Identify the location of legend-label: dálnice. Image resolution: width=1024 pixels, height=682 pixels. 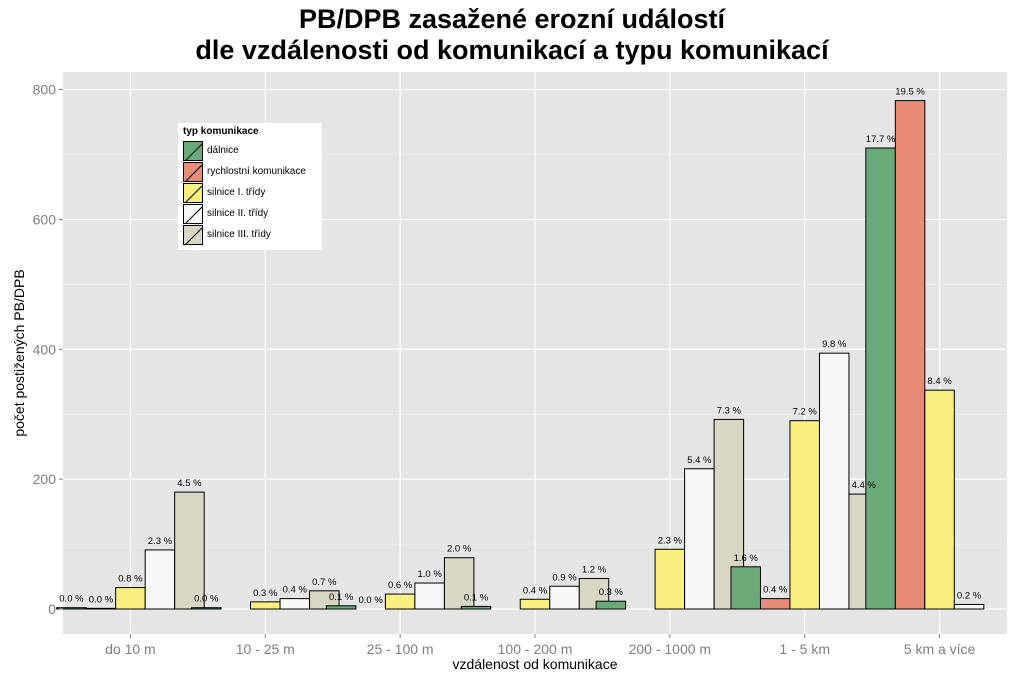
(223, 150).